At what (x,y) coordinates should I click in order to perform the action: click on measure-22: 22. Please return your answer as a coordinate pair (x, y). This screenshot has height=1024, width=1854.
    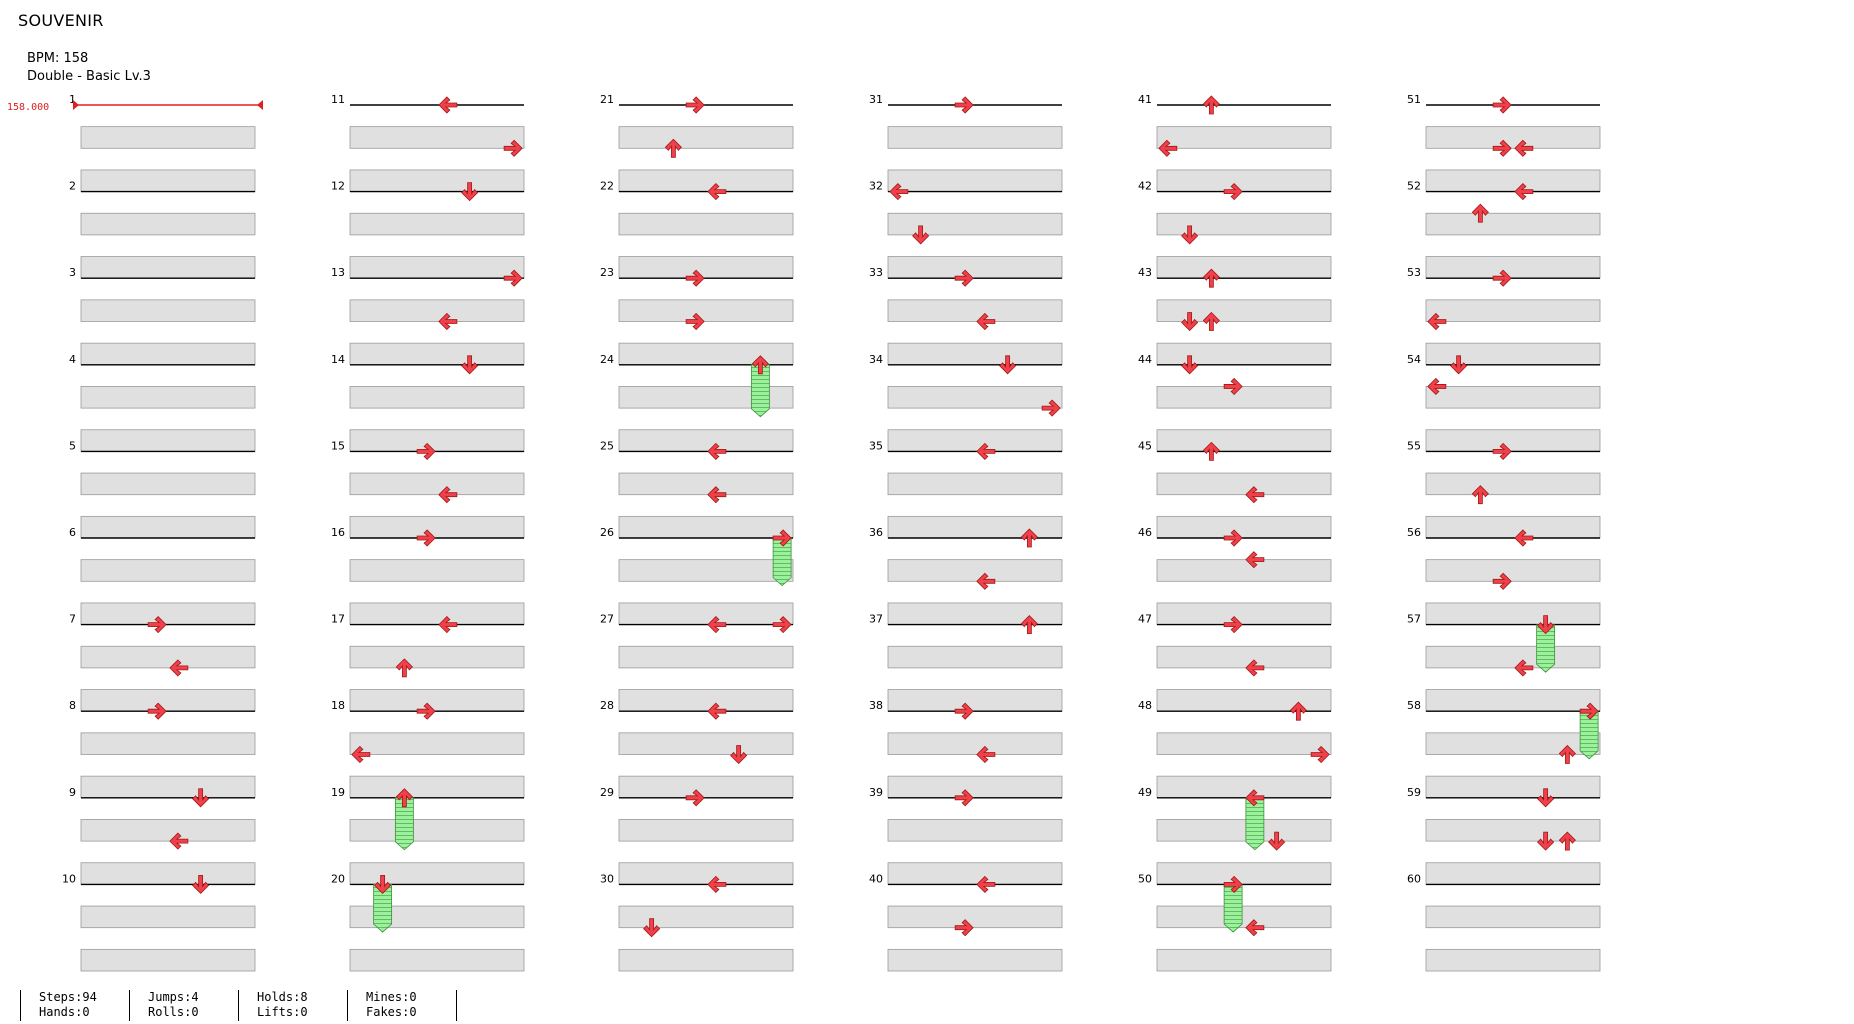
    Looking at the image, I should click on (697, 229).